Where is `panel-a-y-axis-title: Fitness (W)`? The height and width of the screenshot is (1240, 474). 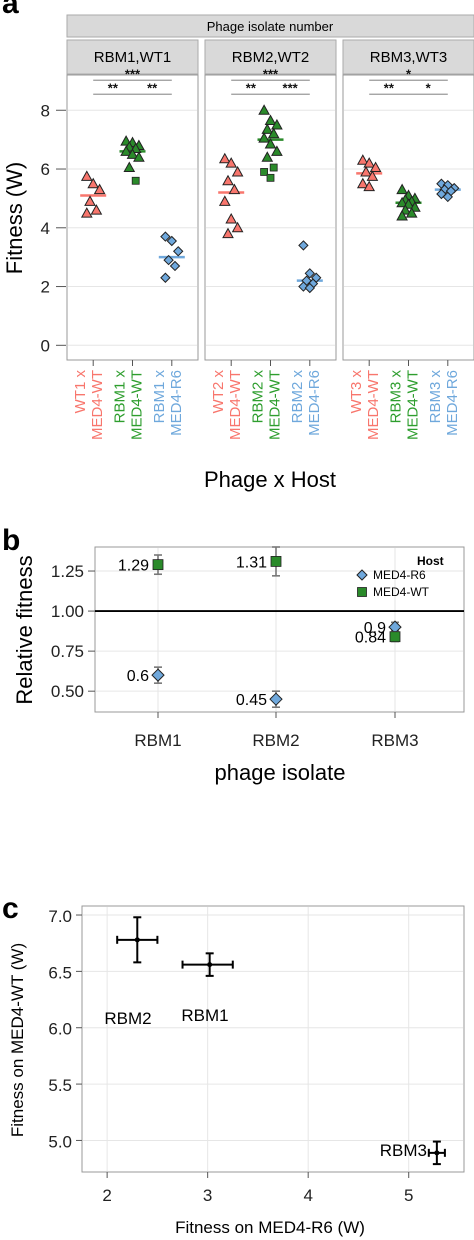
panel-a-y-axis-title: Fitness (W) is located at coordinates (14, 218).